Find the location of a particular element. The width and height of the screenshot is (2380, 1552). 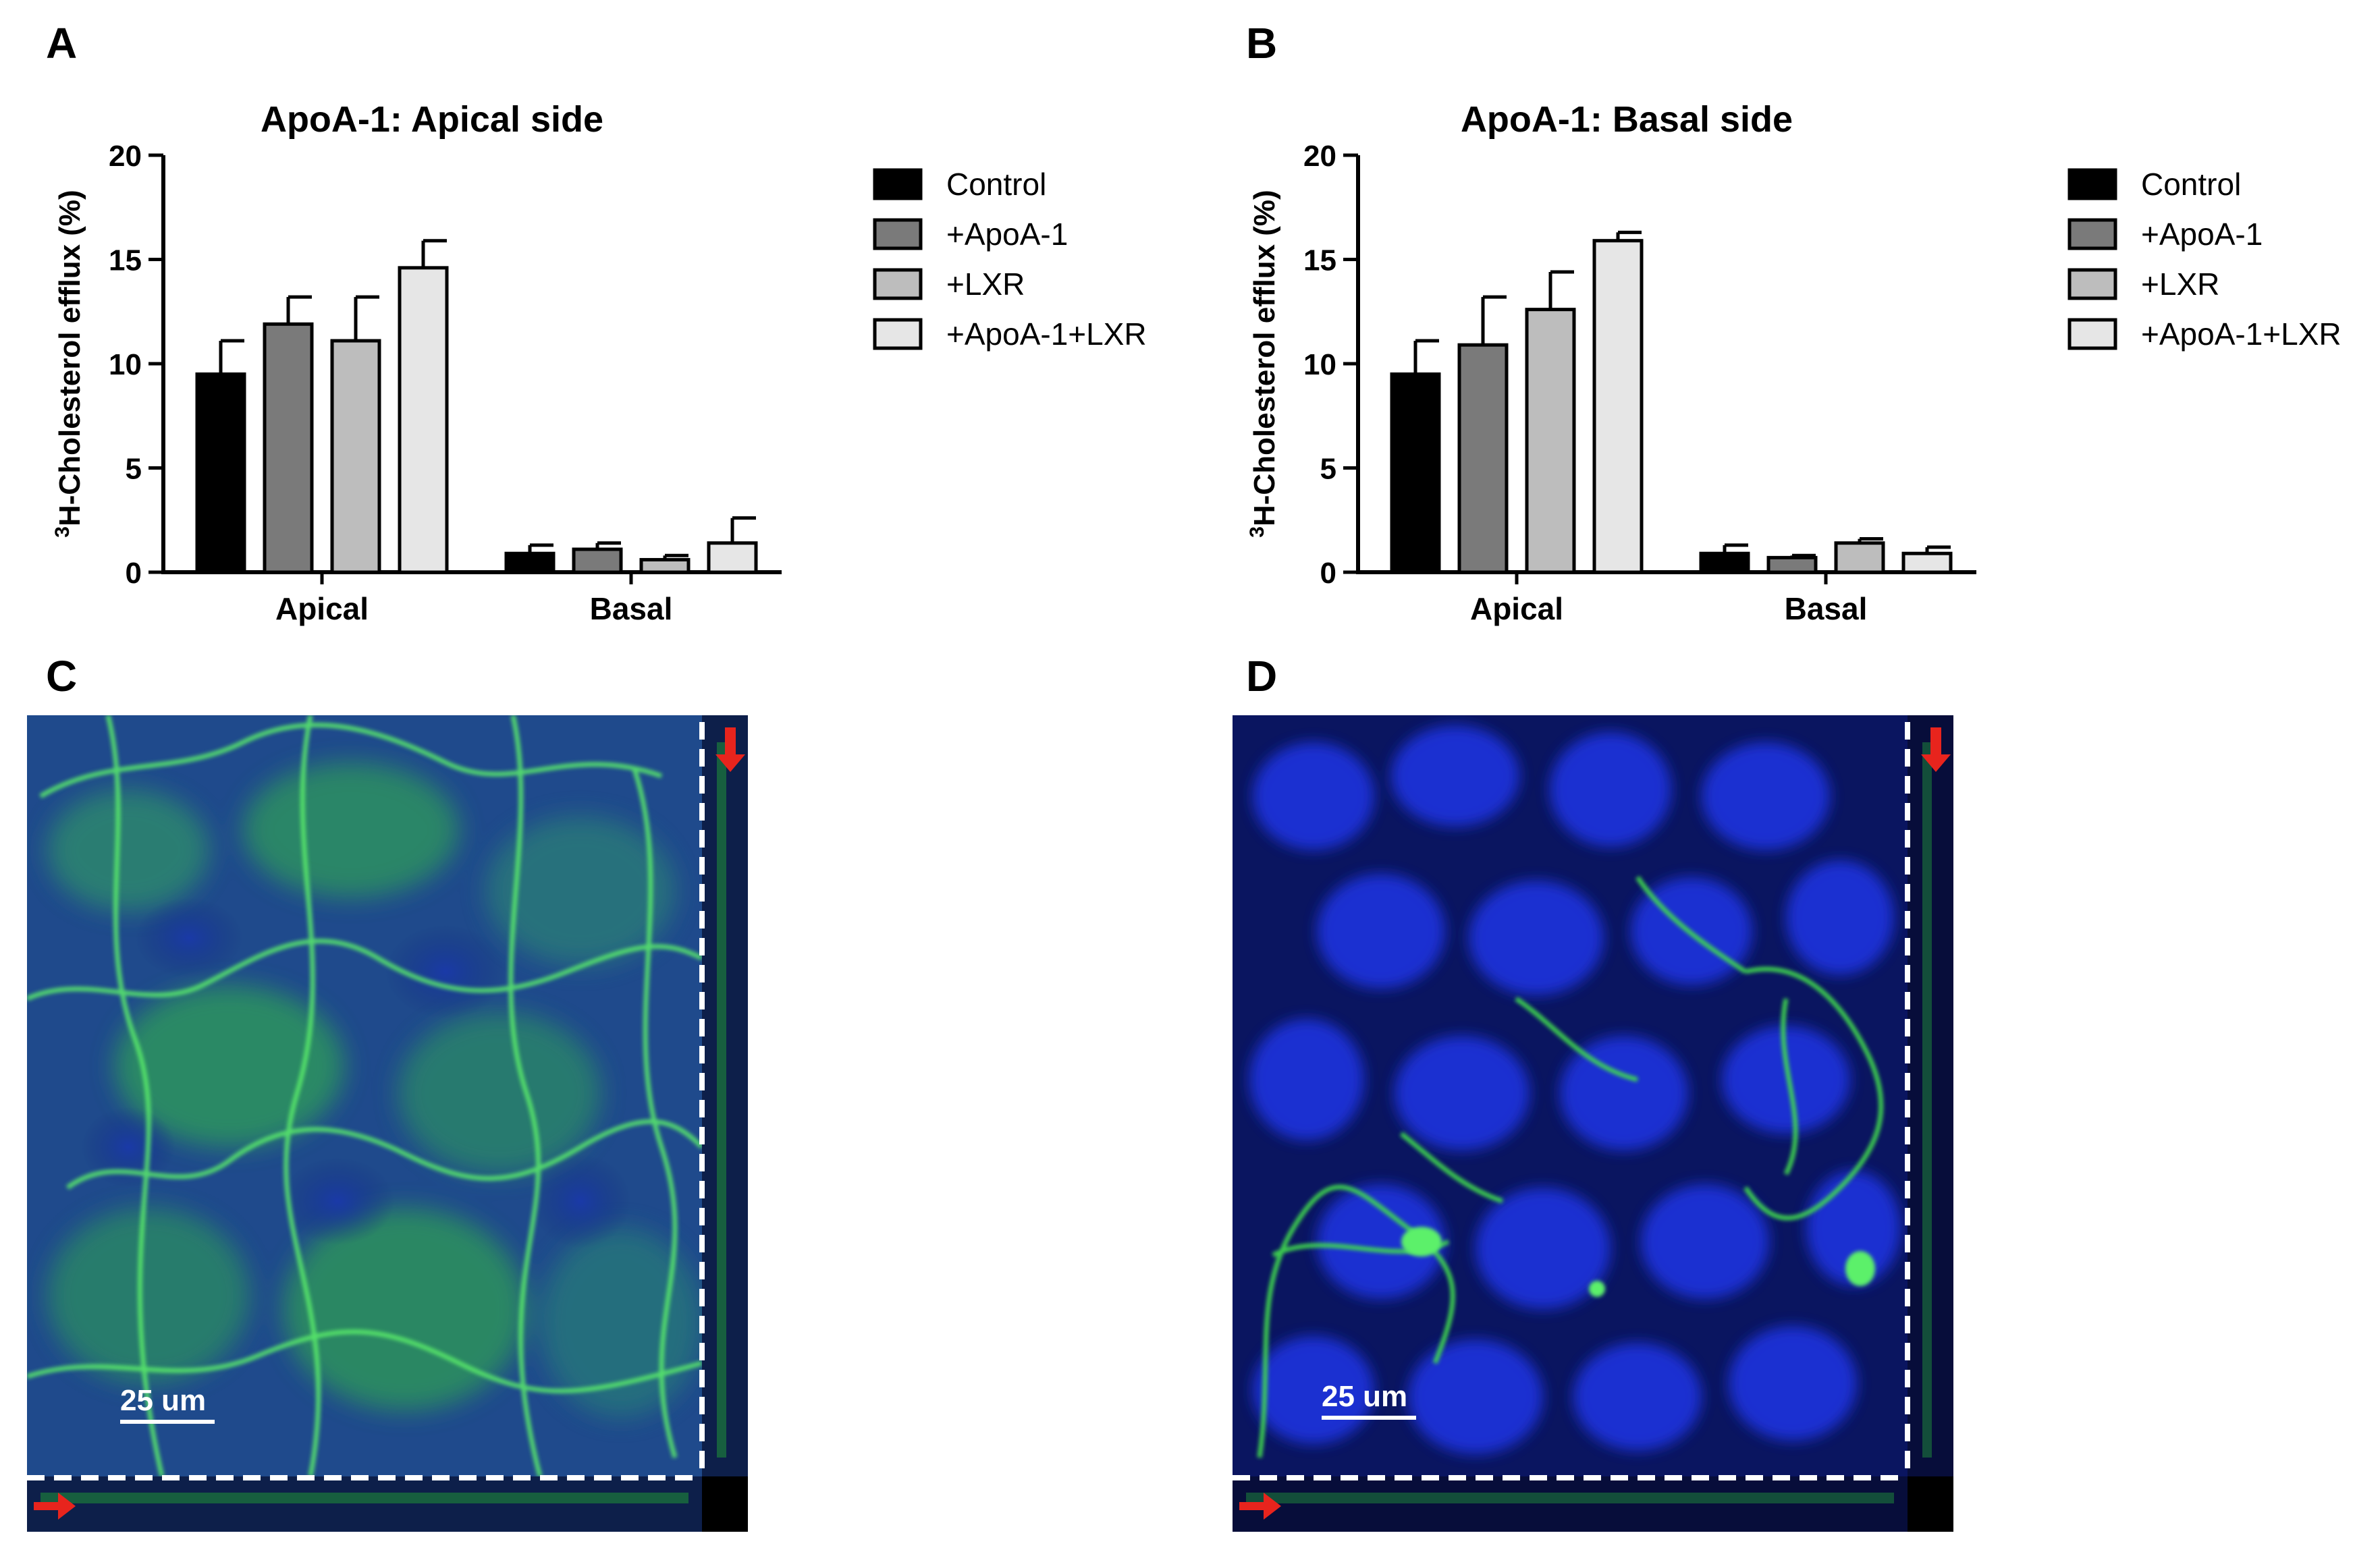

scale-bar-d: 25 um is located at coordinates (1369, 1400).